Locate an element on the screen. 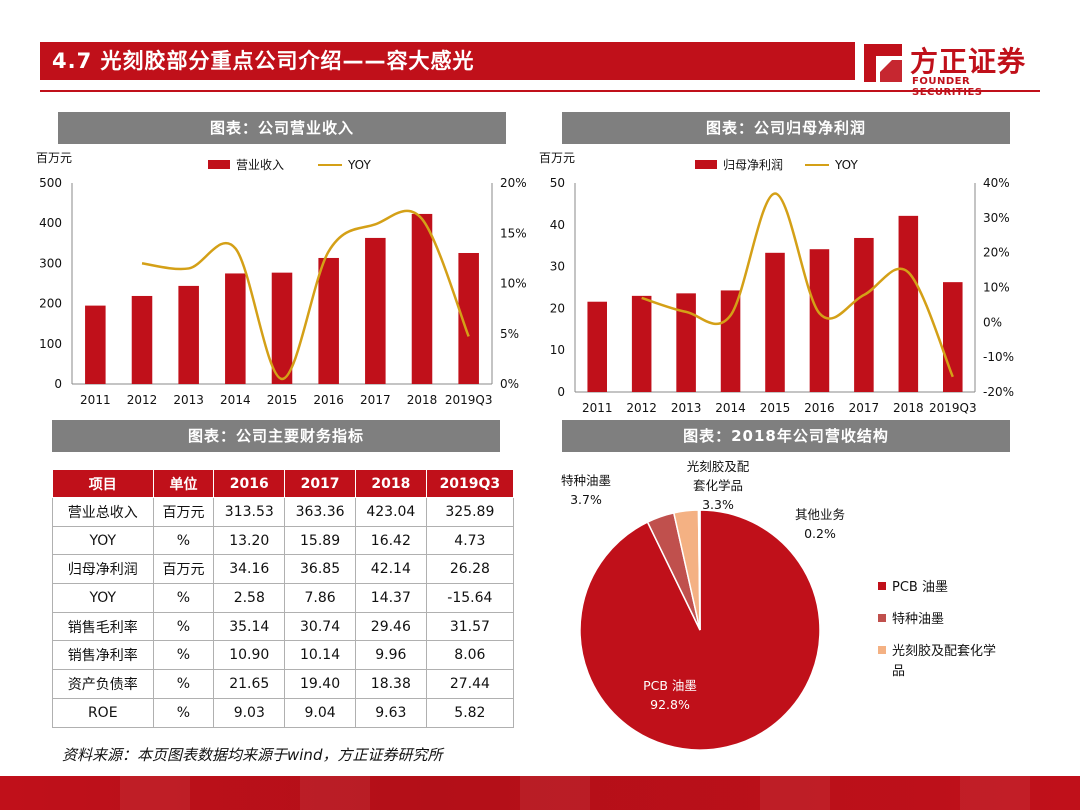  pie-label-text: 3.7% is located at coordinates (586, 499).